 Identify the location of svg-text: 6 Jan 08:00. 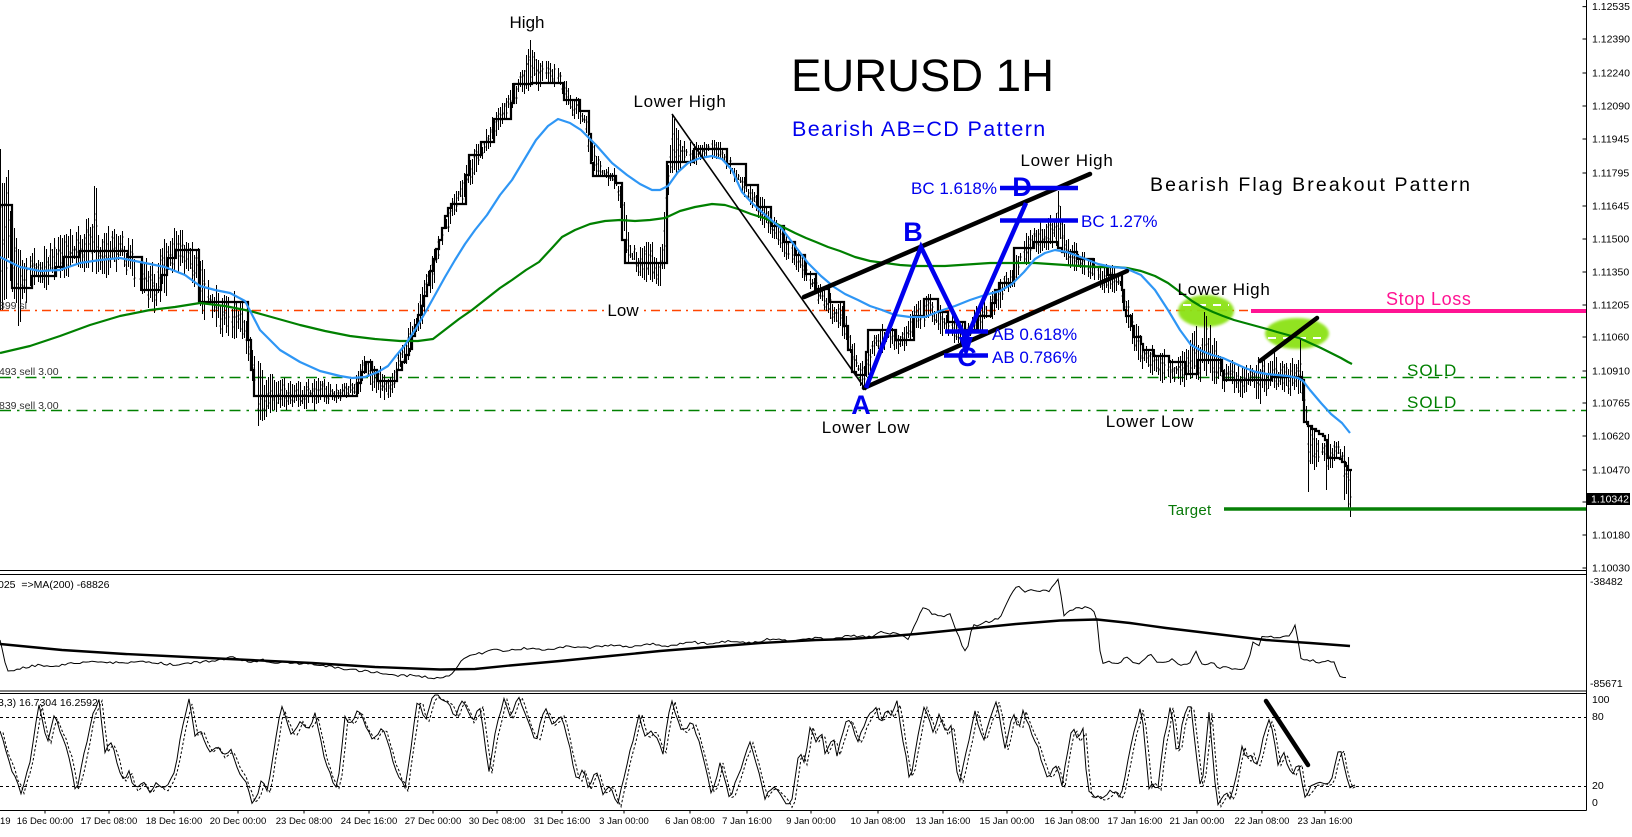
(690, 821).